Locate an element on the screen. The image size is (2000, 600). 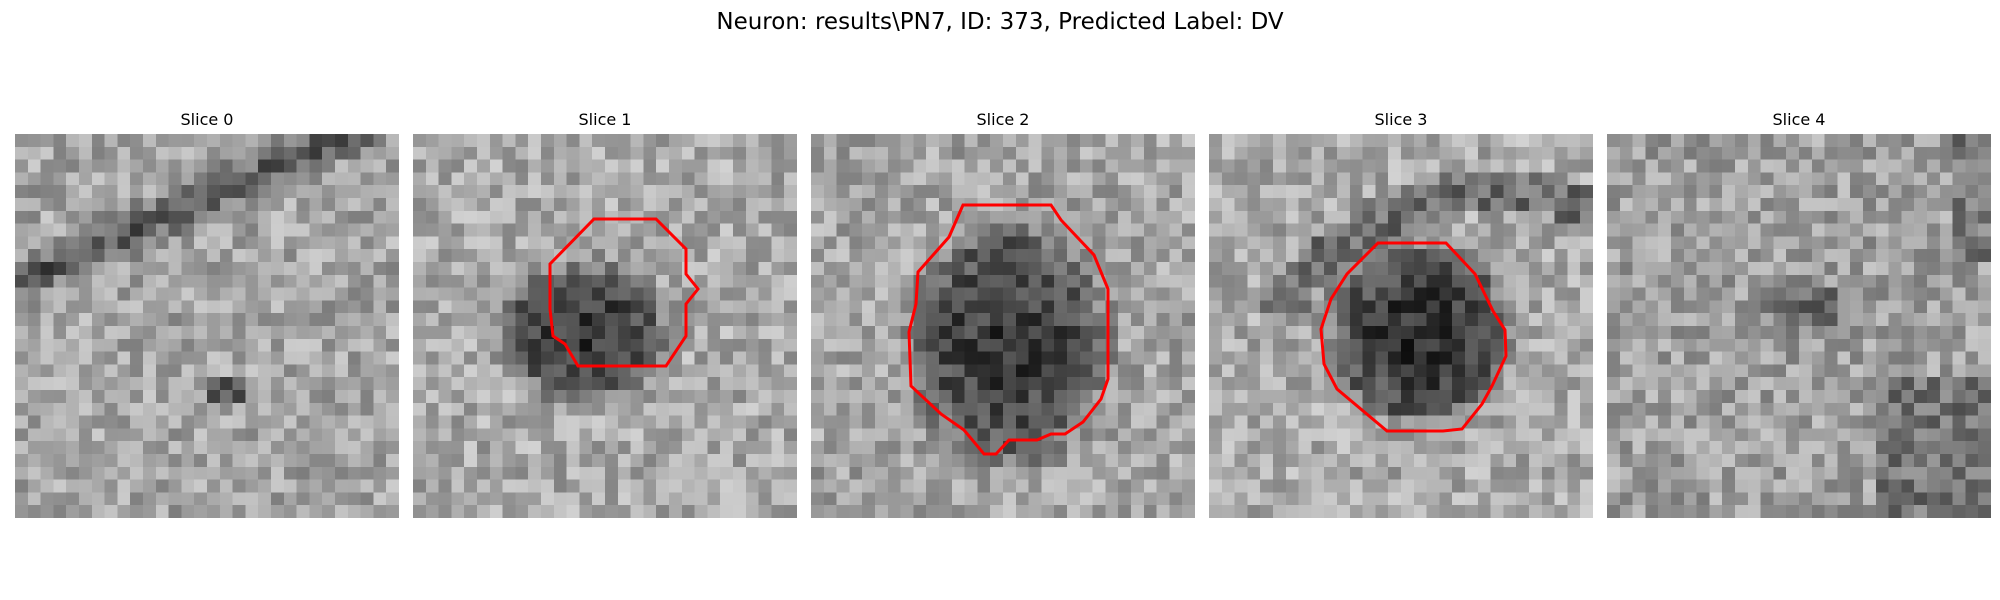
slice-panel-2: Slice 2 is located at coordinates (1003, 316).